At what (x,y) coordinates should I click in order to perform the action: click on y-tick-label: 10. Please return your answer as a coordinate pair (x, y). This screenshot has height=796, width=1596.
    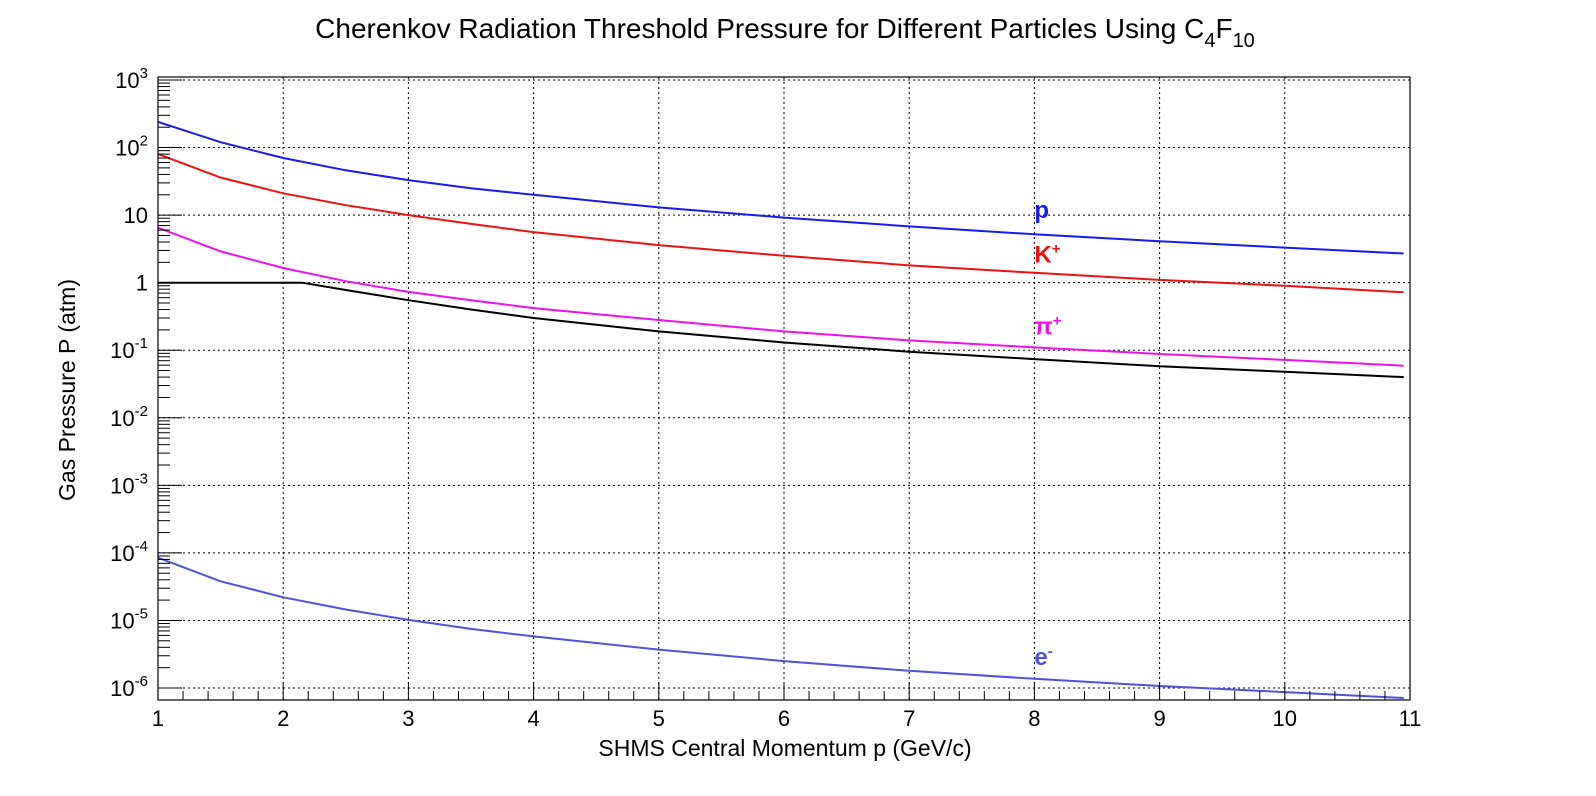
    Looking at the image, I should click on (136, 215).